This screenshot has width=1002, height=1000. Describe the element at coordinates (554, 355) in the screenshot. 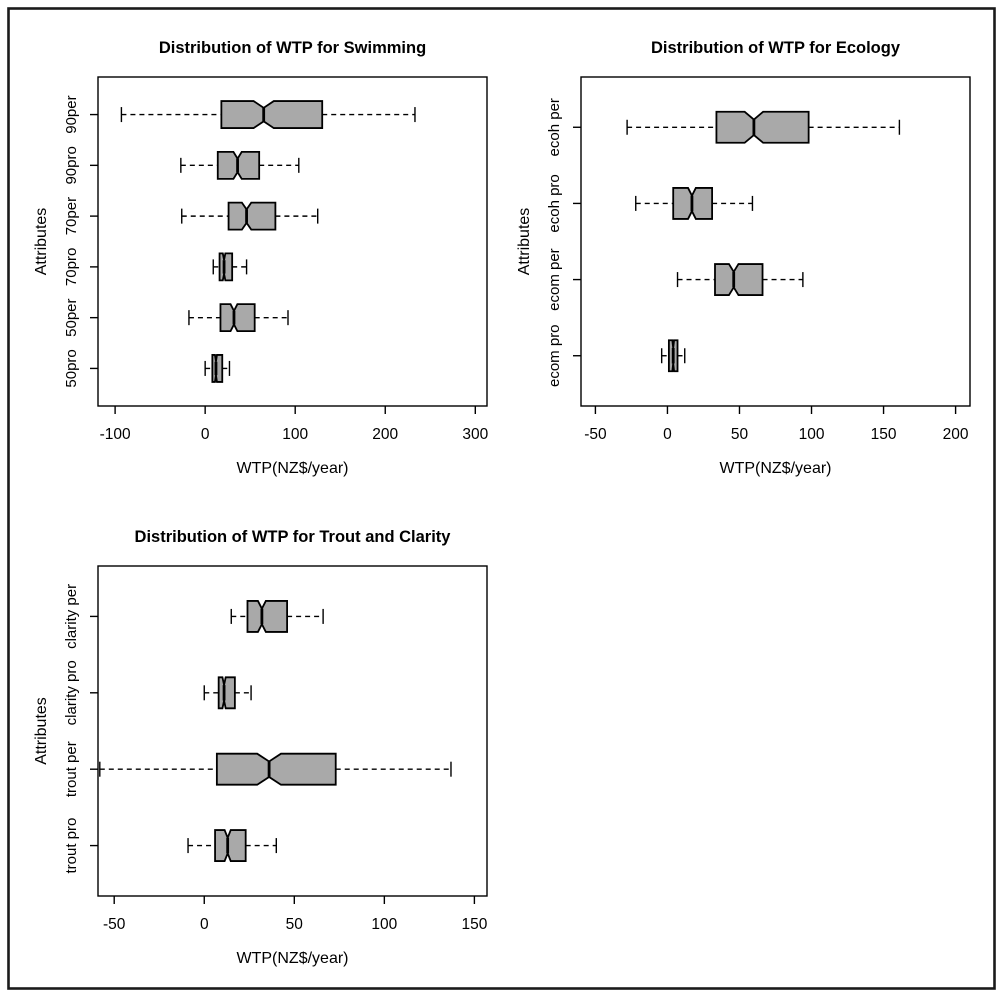

I see `category-label: ecom pro` at that location.